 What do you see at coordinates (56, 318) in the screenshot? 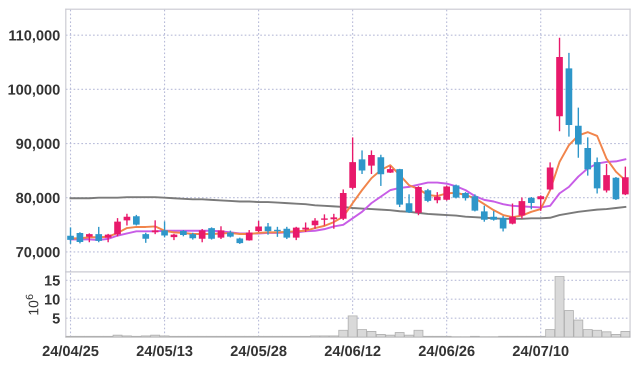
I see `y-tick-label: 5` at bounding box center [56, 318].